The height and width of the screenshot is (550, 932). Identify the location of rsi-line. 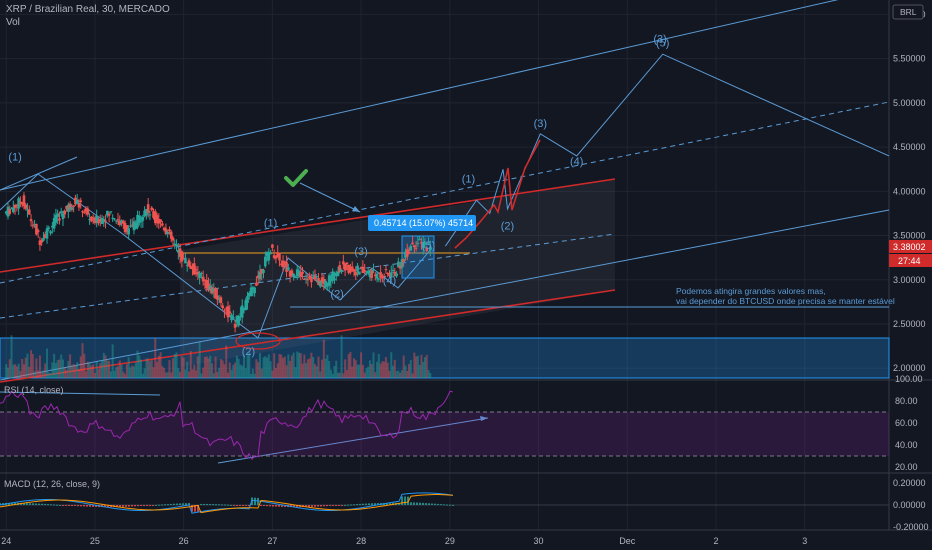
(227, 425).